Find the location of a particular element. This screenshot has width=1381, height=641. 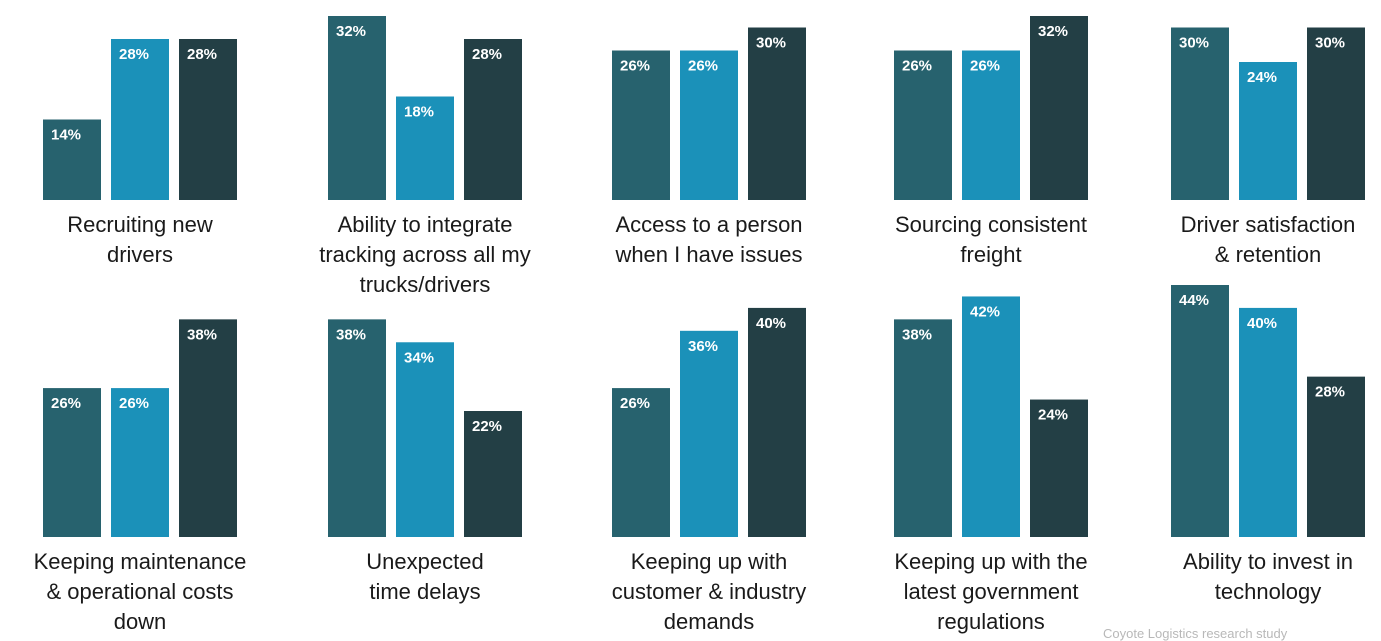

category-label: Recruiting new is located at coordinates (140, 224).